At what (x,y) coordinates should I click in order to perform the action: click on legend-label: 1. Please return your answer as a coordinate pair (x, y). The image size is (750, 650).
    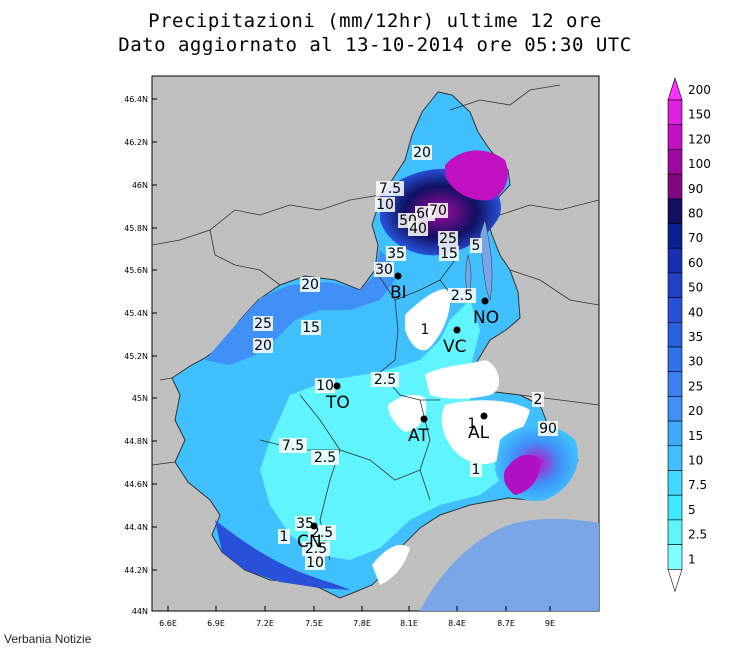
    Looking at the image, I should click on (692, 559).